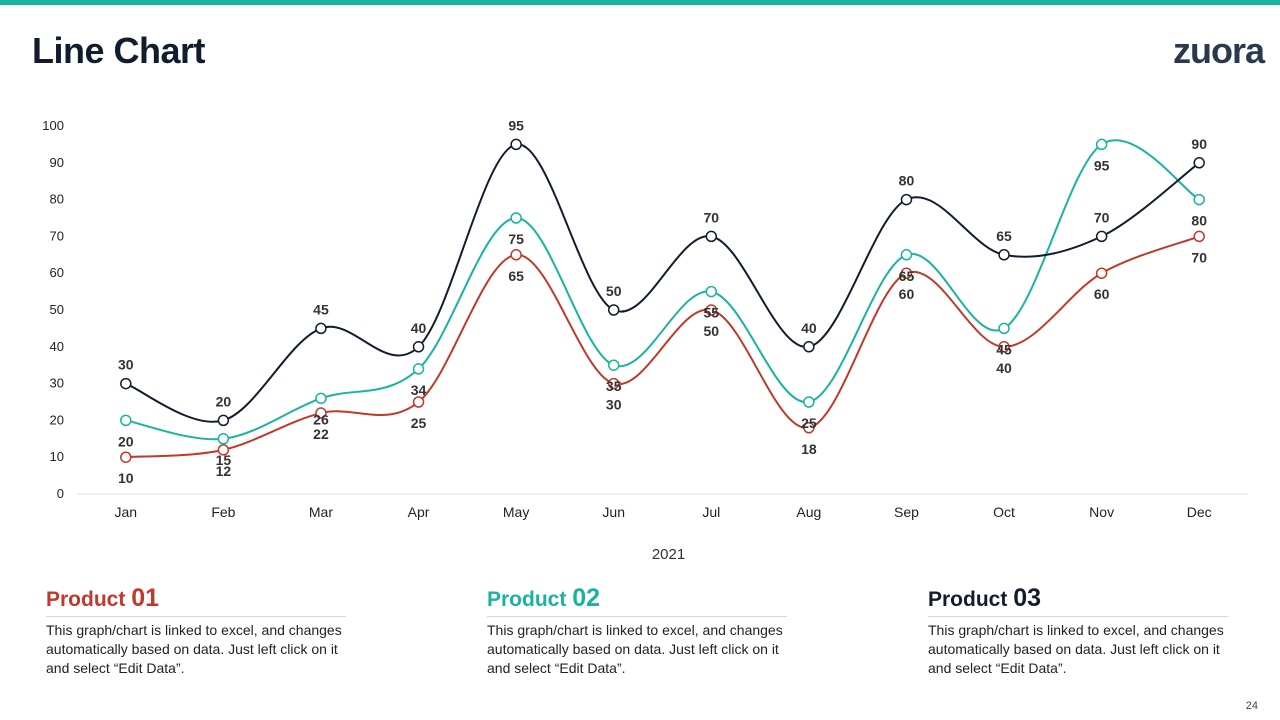 Image resolution: width=1280 pixels, height=720 pixels. I want to click on product-01-title: Product 01, so click(196, 600).